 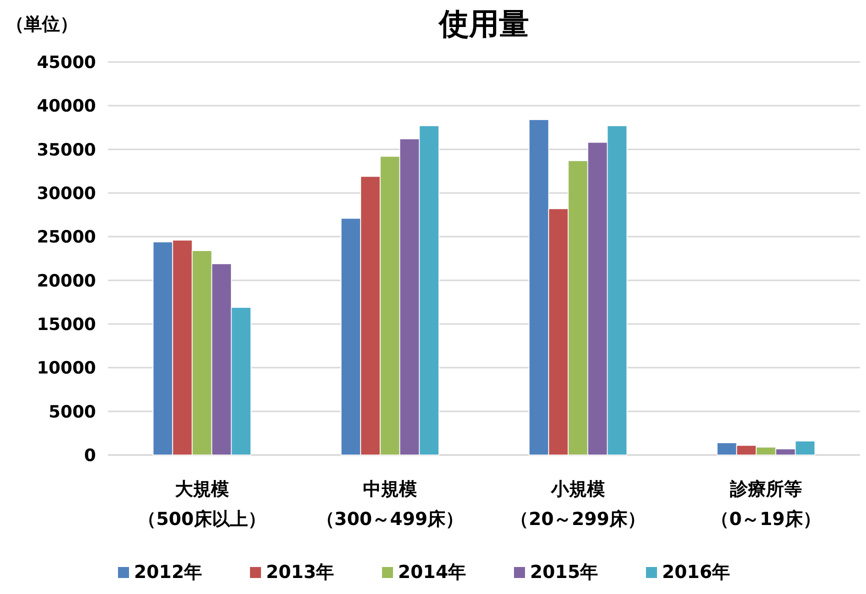 I want to click on y-tick-label: 15000, so click(x=66, y=325).